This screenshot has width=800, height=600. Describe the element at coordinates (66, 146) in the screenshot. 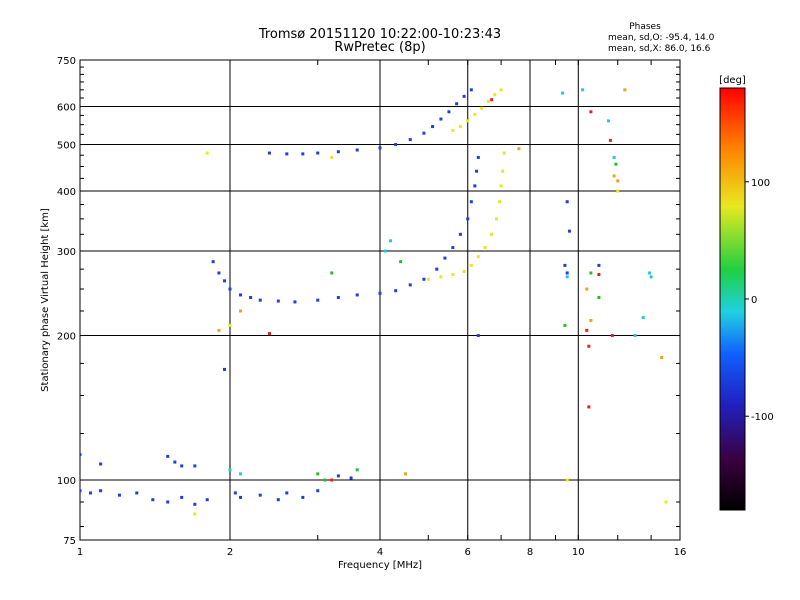

I see `y-tick-label: 500` at that location.